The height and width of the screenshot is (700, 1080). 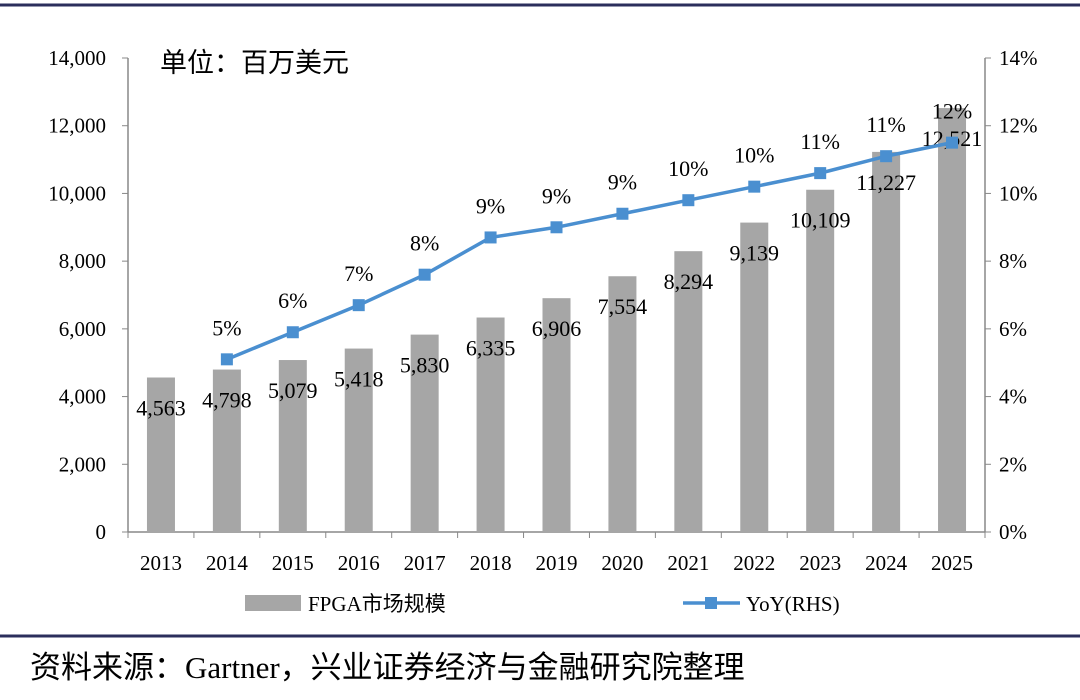 I want to click on yoy-data-label: 7%, so click(x=358, y=273).